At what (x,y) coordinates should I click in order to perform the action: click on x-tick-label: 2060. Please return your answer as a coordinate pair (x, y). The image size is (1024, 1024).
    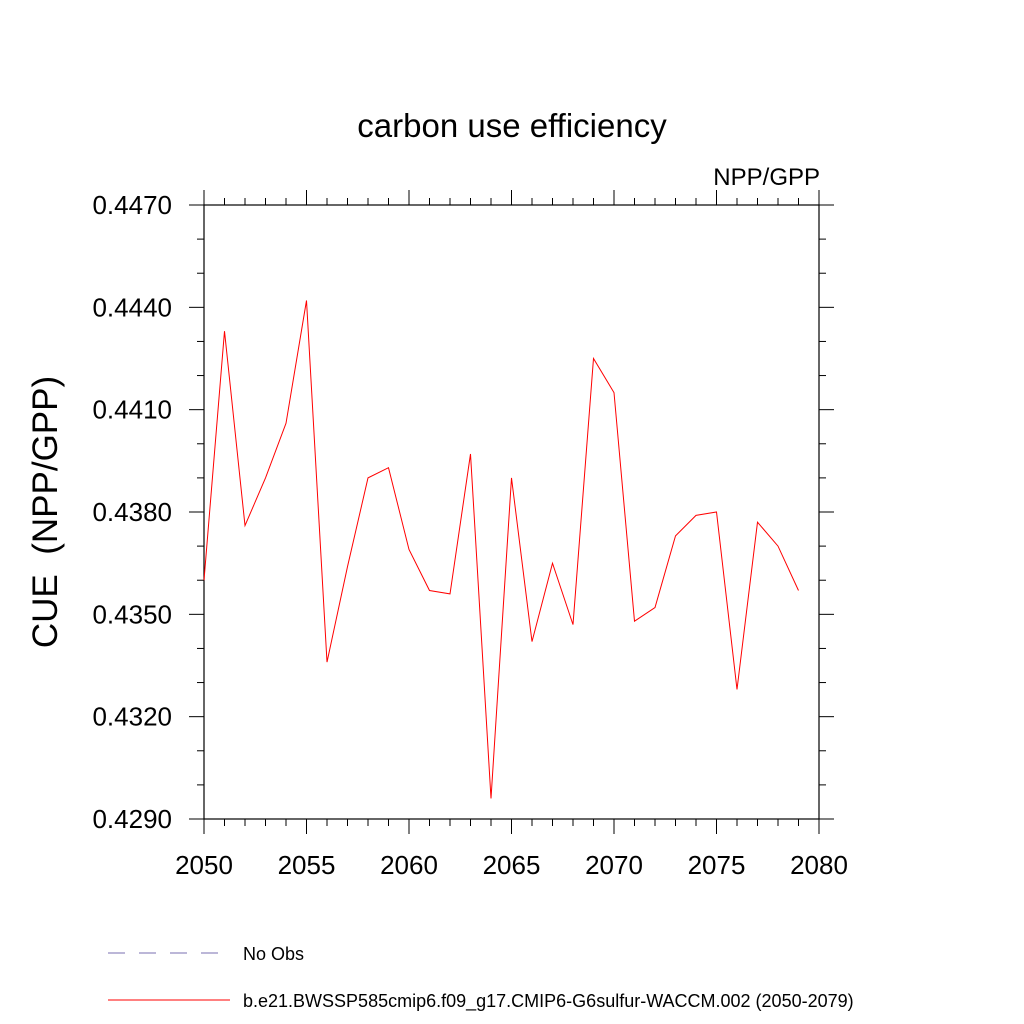
    Looking at the image, I should click on (409, 865).